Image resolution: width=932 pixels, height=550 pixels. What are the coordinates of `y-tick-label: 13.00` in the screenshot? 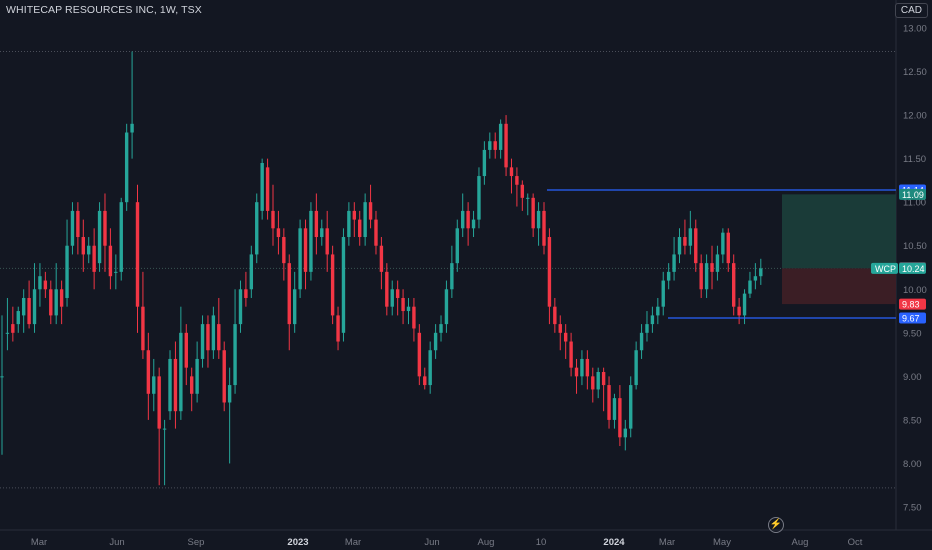 It's located at (915, 29).